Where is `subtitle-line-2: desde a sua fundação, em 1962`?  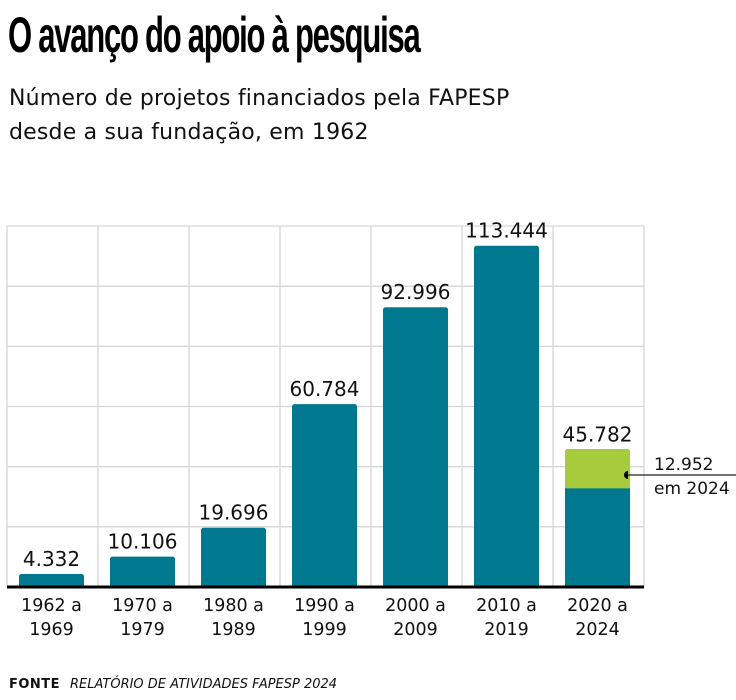
subtitle-line-2: desde a sua fundação, em 1962 is located at coordinates (189, 132).